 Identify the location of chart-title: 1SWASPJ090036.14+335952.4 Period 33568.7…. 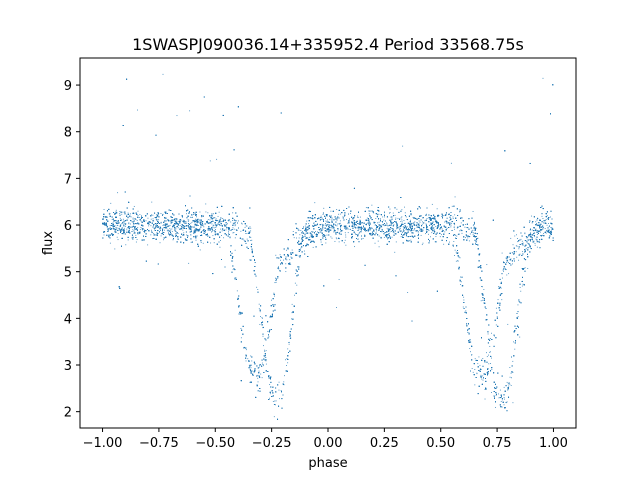
(328, 44).